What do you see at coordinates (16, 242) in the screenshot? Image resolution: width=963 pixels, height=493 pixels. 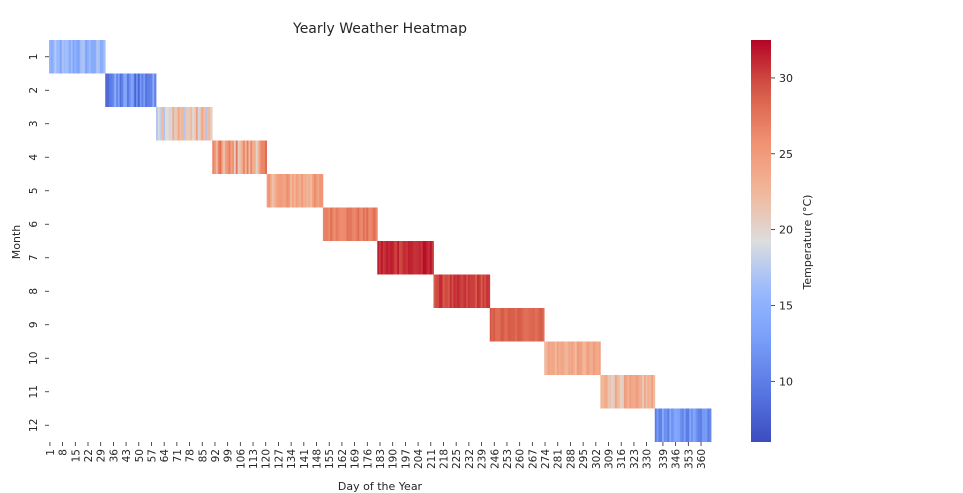 I see `y-axis-label: Month` at bounding box center [16, 242].